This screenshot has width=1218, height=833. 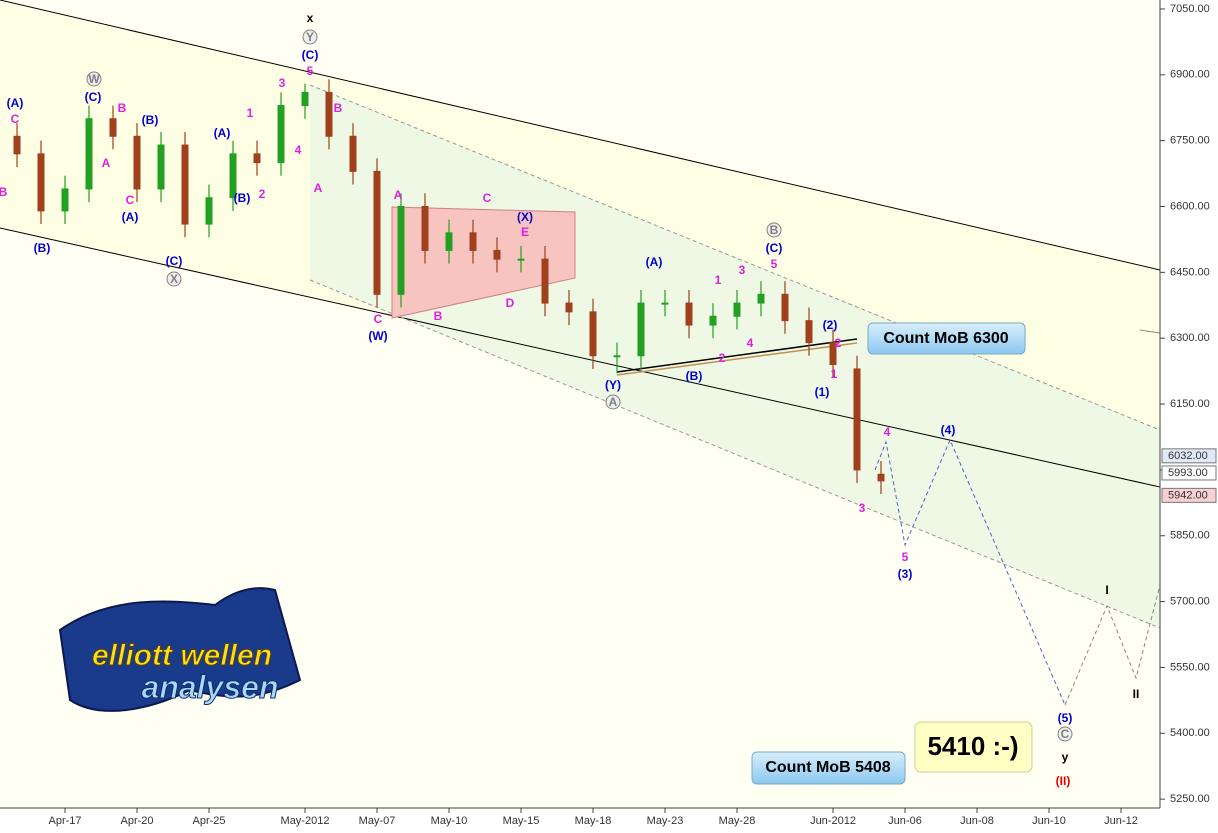 I want to click on target-text: 5410 :-), so click(x=972, y=746).